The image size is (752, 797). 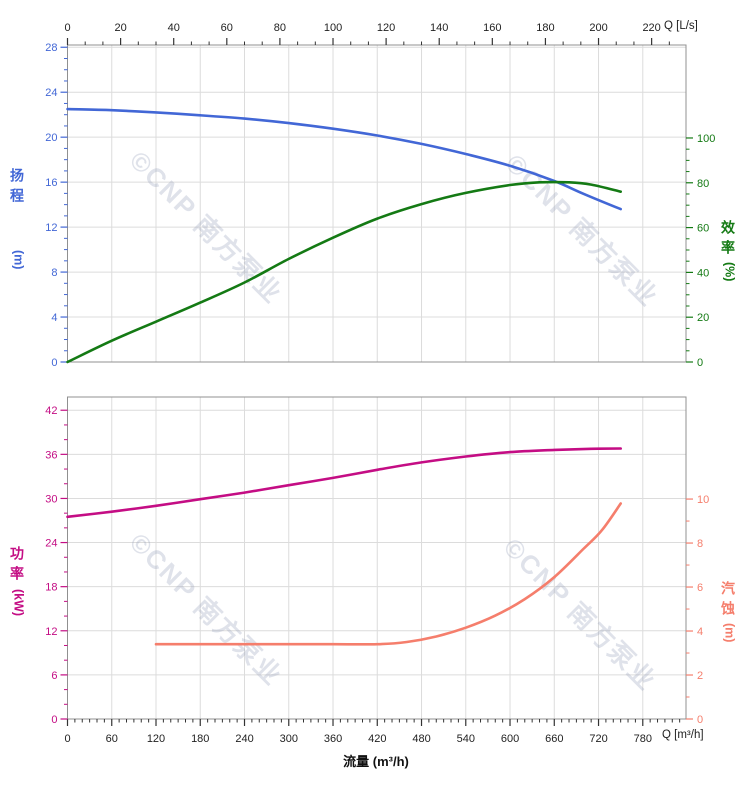 I want to click on tick-label: 780, so click(x=643, y=739).